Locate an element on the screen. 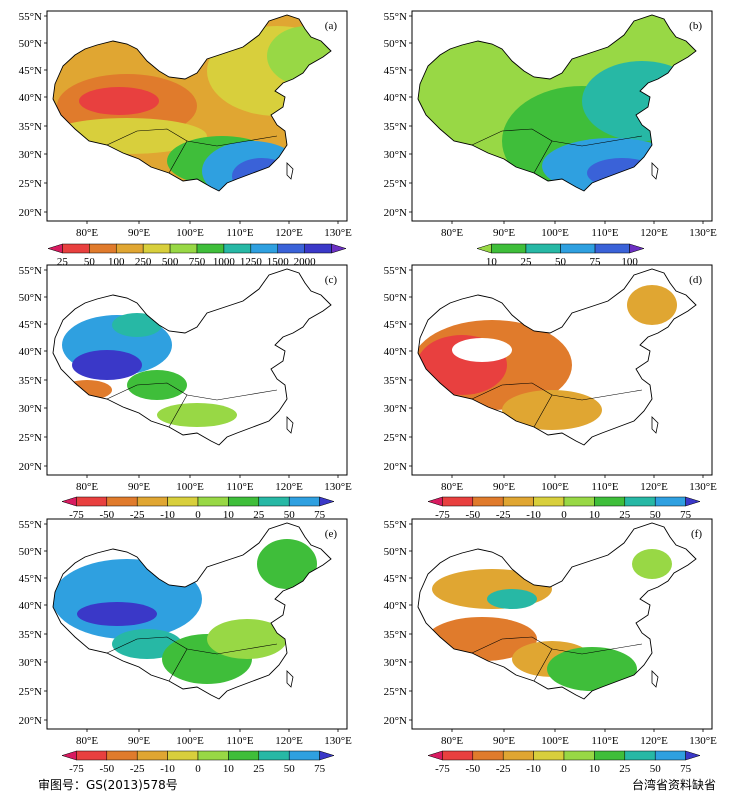 The height and width of the screenshot is (801, 734). colorbar-precip: 25 50 100 250 500 750 1000 1250 1500 2000 is located at coordinates (197, 255).